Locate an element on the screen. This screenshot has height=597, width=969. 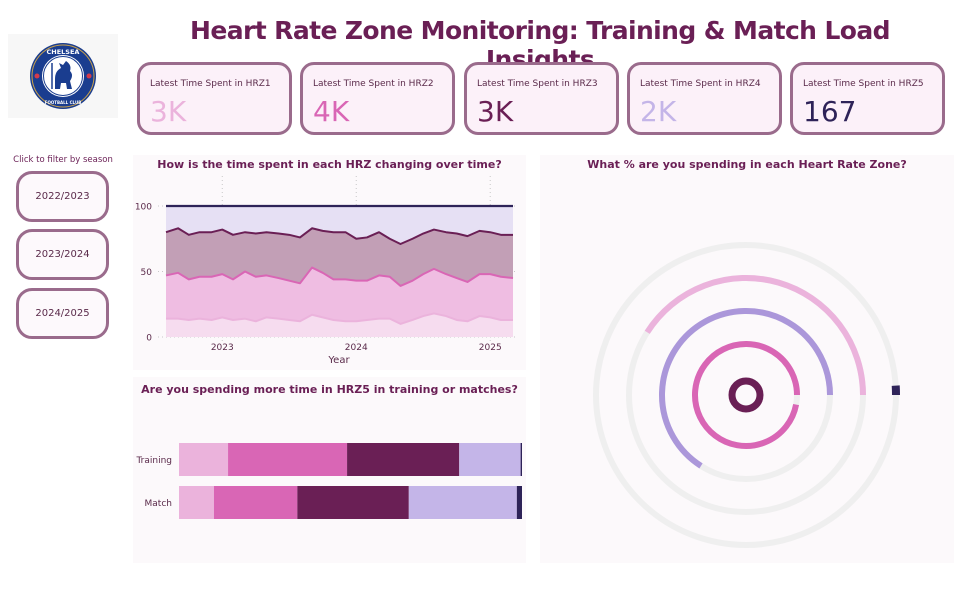
bar-segment-hrz4-training is located at coordinates (490, 459).